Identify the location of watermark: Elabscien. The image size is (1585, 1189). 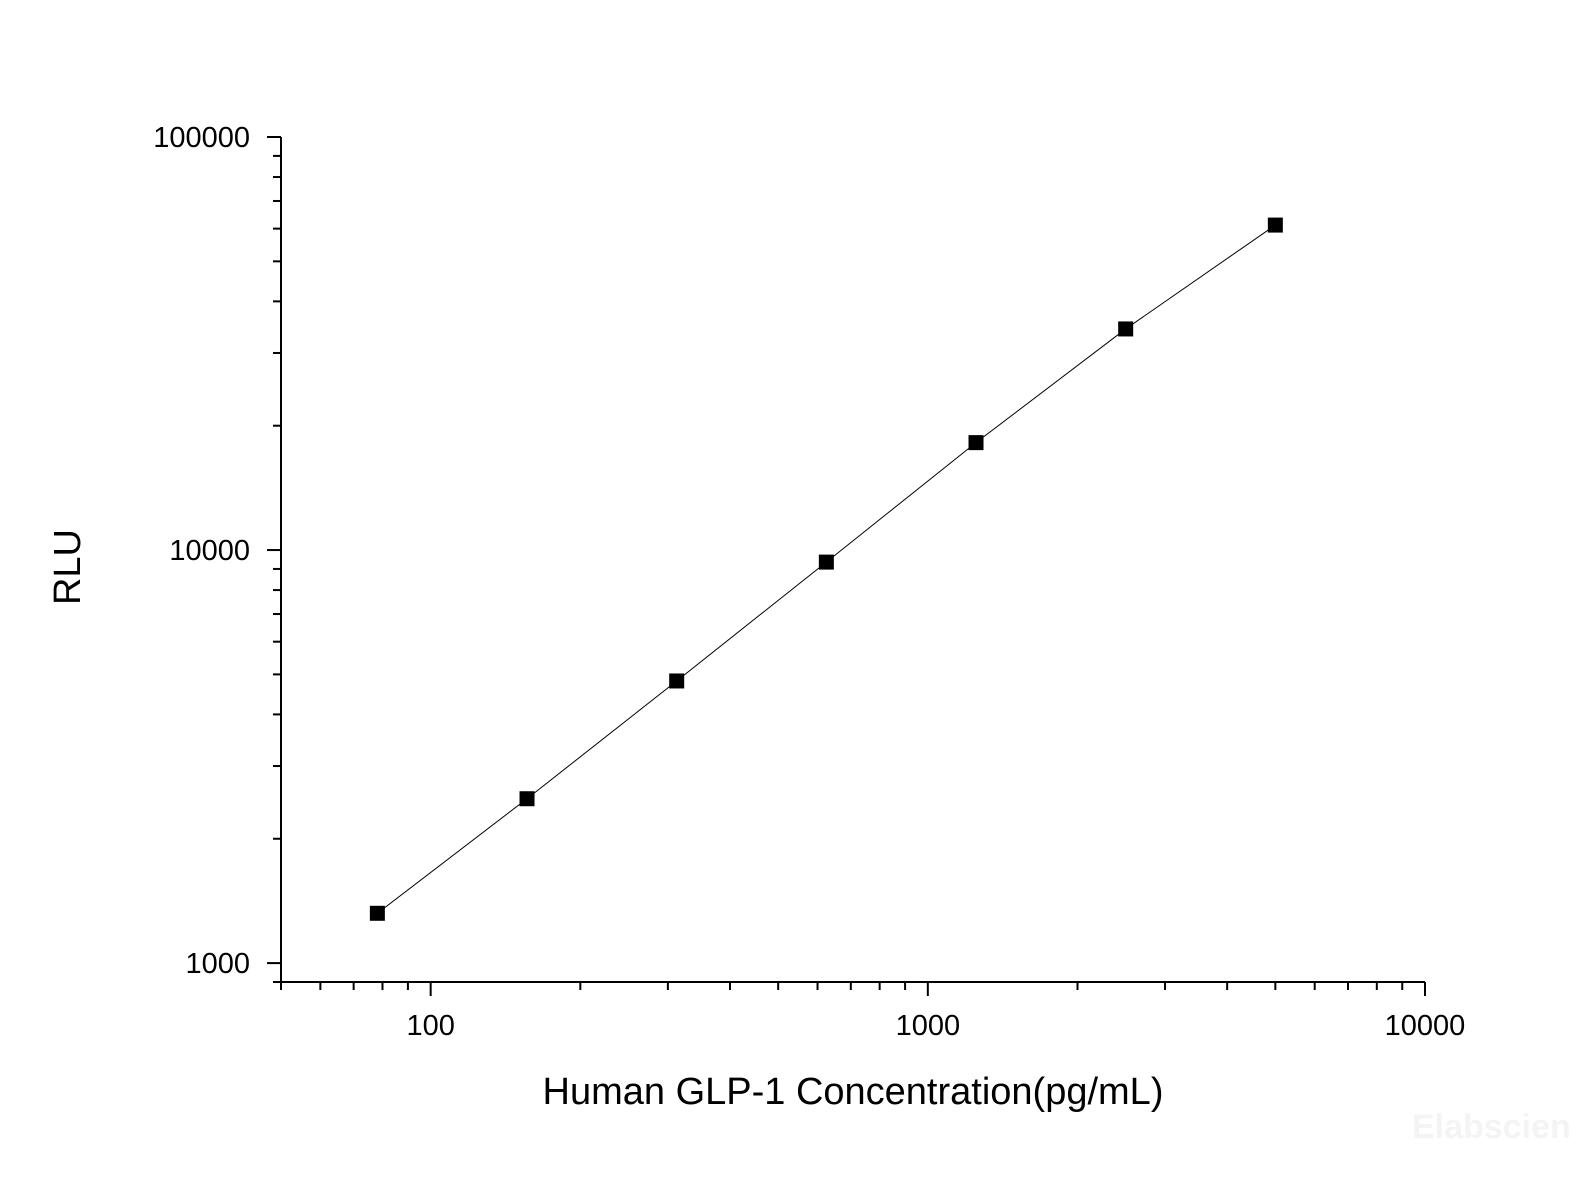
(1491, 1127).